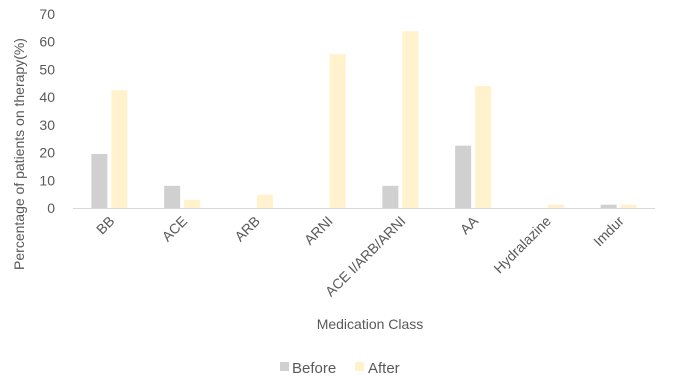  Describe the element at coordinates (340, 368) in the screenshot. I see `legend: Before After` at that location.